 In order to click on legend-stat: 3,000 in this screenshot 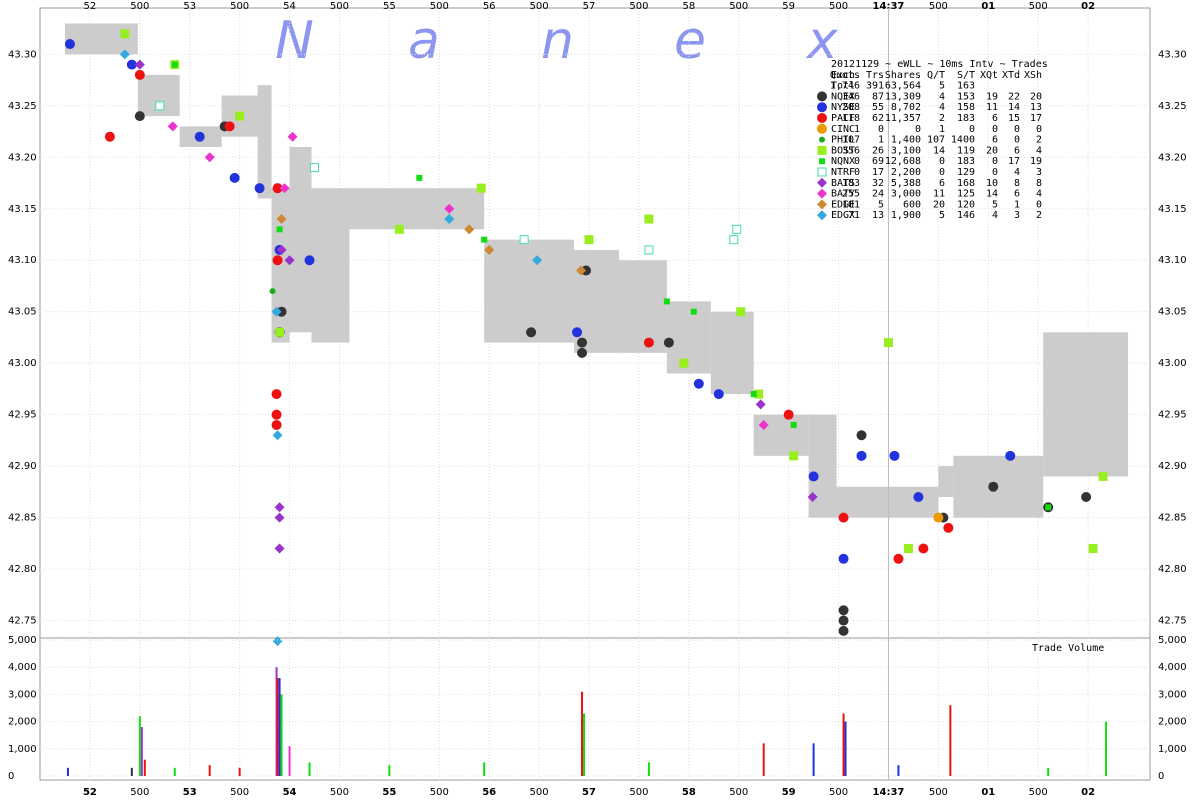, I will do `click(906, 194)`.